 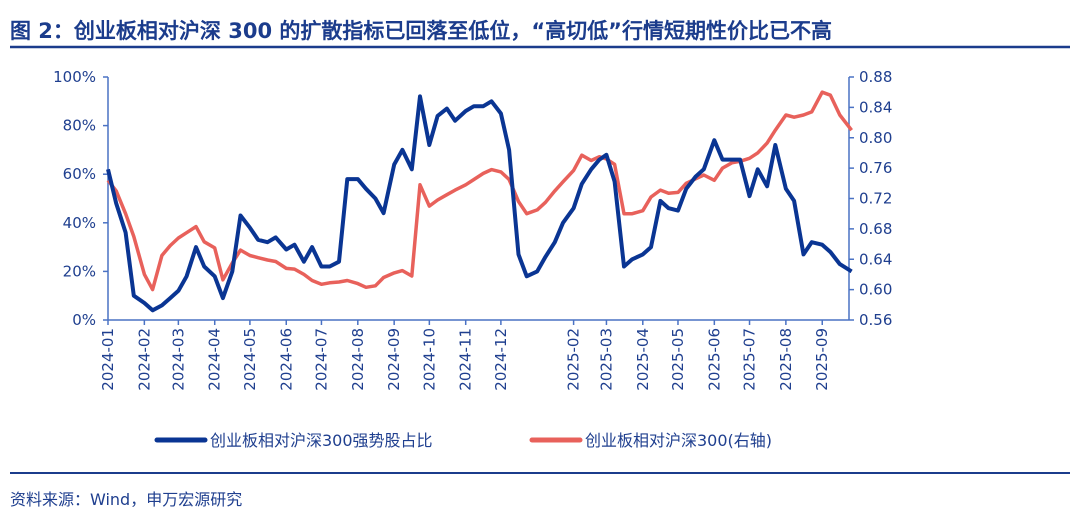 What do you see at coordinates (606, 359) in the screenshot?
I see `x-tick-label: 2025-03` at bounding box center [606, 359].